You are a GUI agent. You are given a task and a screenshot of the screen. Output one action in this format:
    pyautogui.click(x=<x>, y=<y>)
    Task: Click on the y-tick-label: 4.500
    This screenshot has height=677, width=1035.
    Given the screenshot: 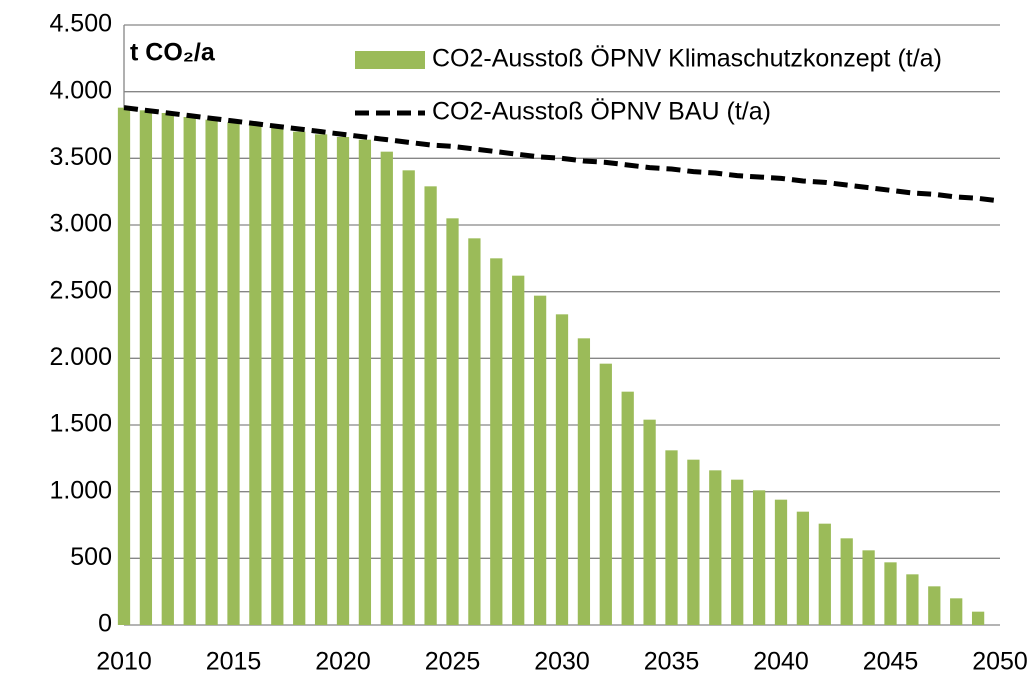 What is the action you would take?
    pyautogui.click(x=80, y=24)
    